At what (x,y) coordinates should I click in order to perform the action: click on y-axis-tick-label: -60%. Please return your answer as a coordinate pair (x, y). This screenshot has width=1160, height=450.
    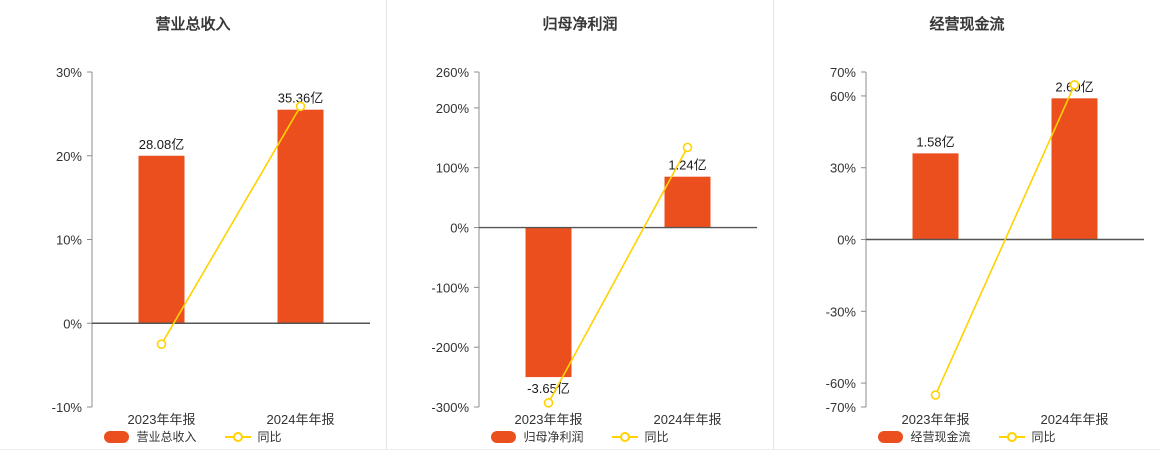
    Looking at the image, I should click on (841, 383).